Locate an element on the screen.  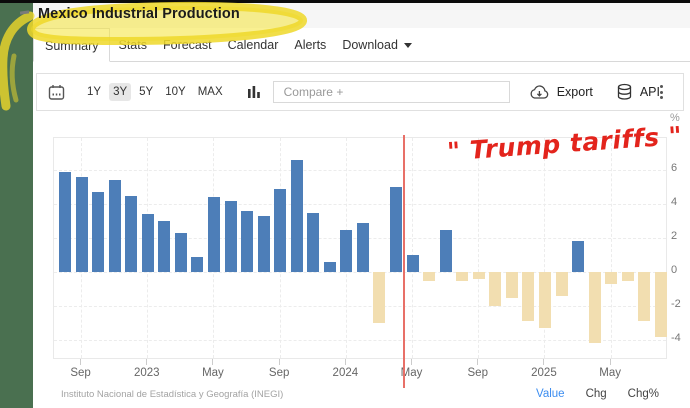
tab-calendar: Calendar is located at coordinates (253, 45).